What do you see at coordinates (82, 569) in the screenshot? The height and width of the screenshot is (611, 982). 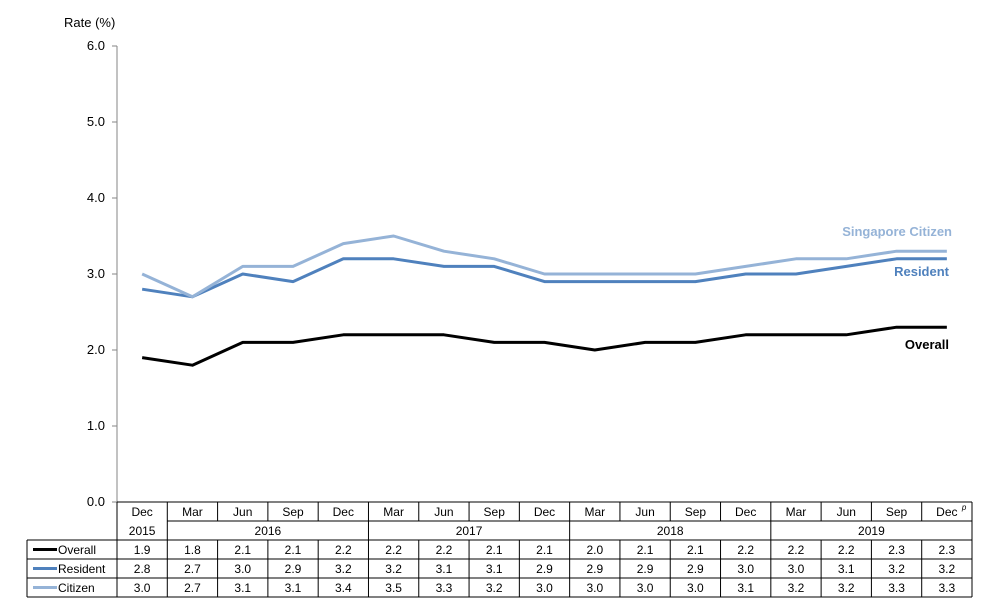 I see `row-label-resident: Resident` at bounding box center [82, 569].